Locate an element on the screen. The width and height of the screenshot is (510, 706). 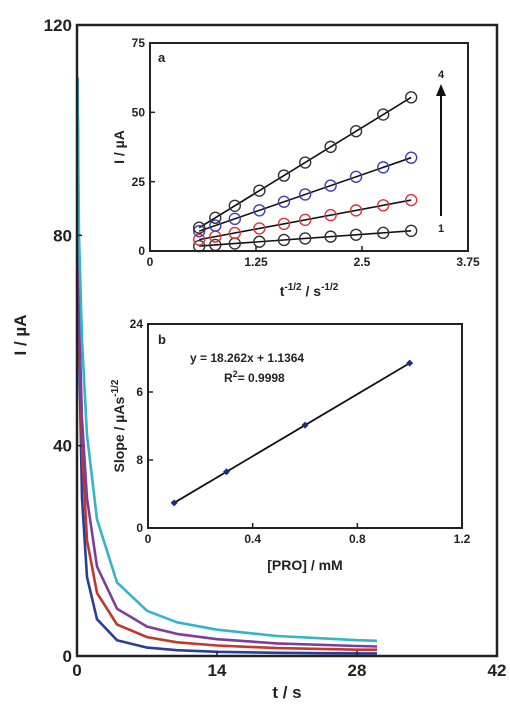
inset-a-points is located at coordinates (305, 172).